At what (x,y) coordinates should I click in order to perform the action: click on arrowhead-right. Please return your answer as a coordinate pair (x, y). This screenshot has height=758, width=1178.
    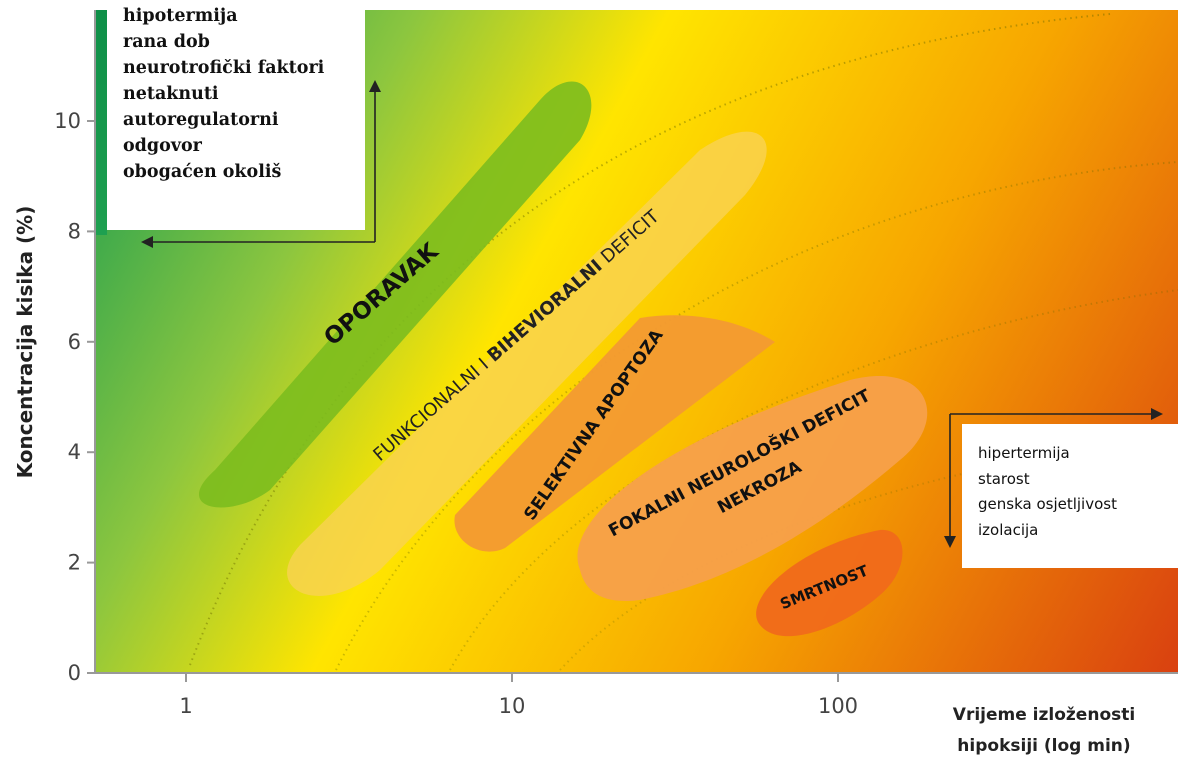
    Looking at the image, I should click on (1157, 414).